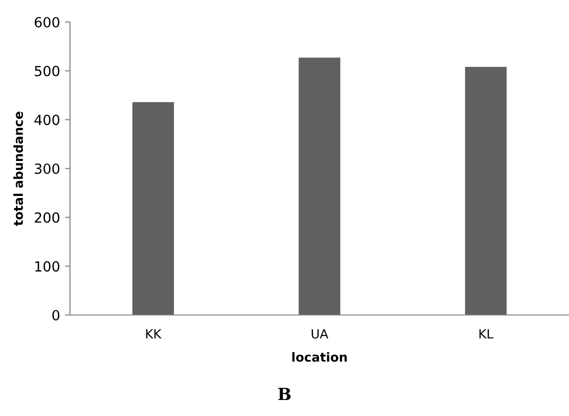 This screenshot has width=569, height=416. I want to click on y-tick-label: 500, so click(47, 71).